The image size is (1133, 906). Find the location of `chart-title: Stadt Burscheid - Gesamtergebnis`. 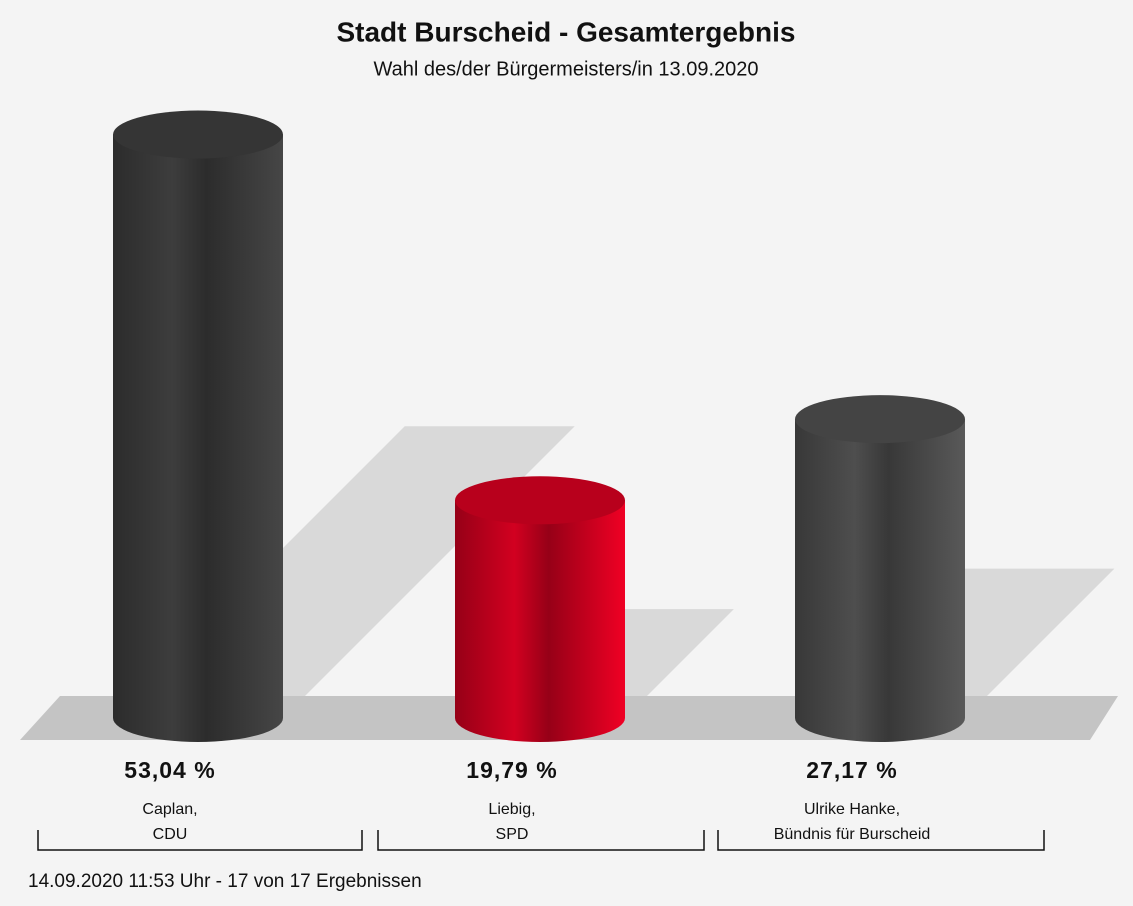

chart-title: Stadt Burscheid - Gesamtergebnis is located at coordinates (565, 31).